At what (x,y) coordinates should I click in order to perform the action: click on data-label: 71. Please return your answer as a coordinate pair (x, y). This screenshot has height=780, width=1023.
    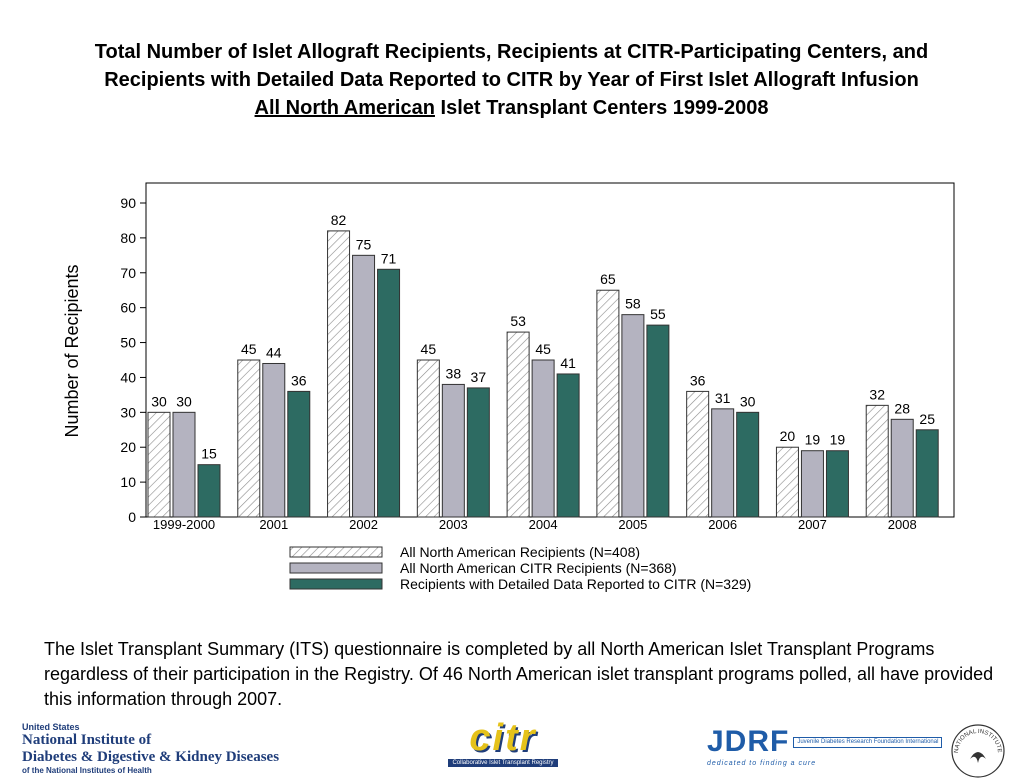
    Looking at the image, I should click on (389, 258).